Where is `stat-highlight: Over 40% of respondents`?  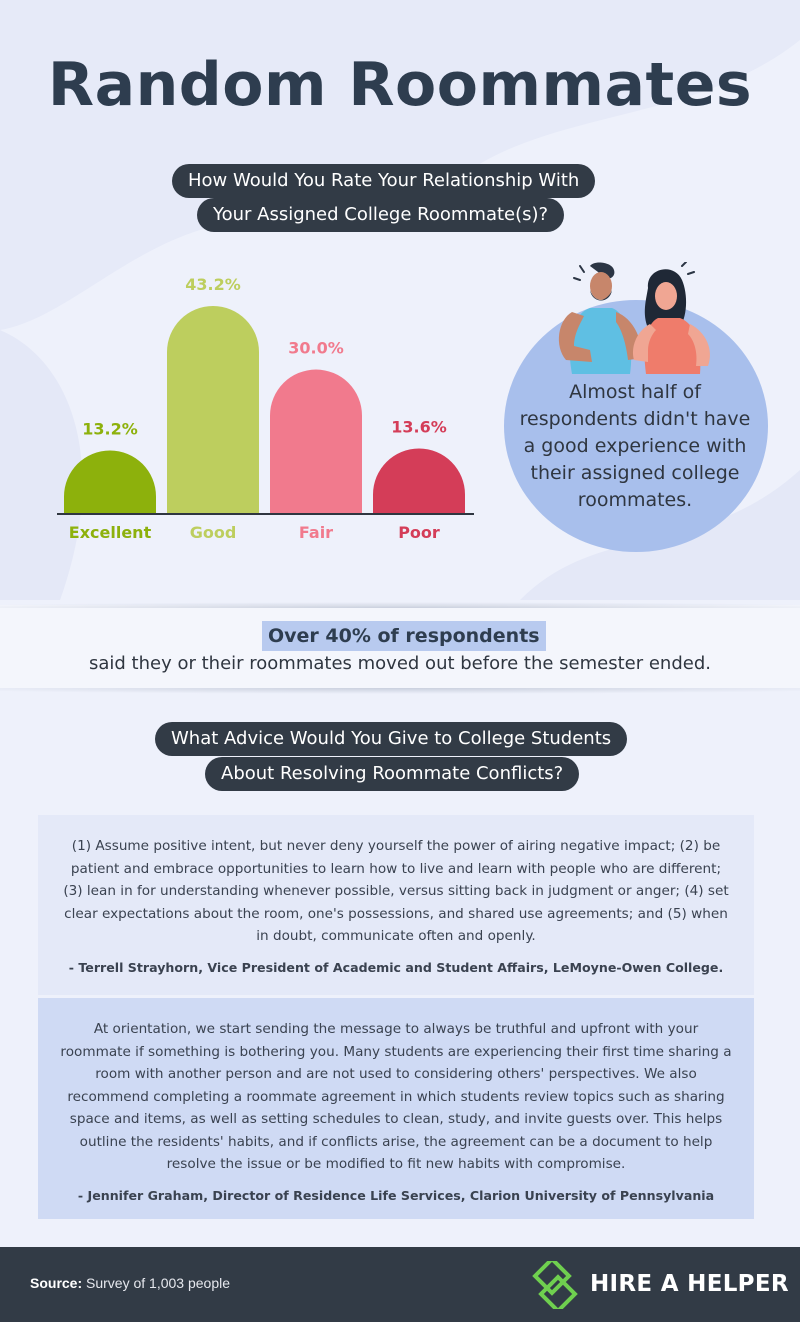
stat-highlight: Over 40% of respondents is located at coordinates (404, 636).